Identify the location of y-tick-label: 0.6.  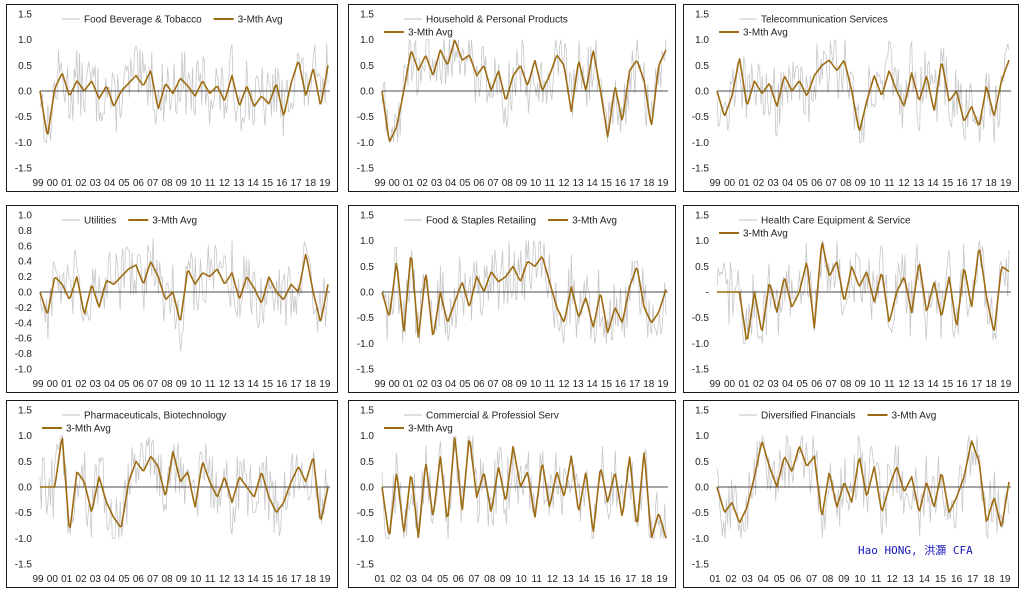
(25, 246).